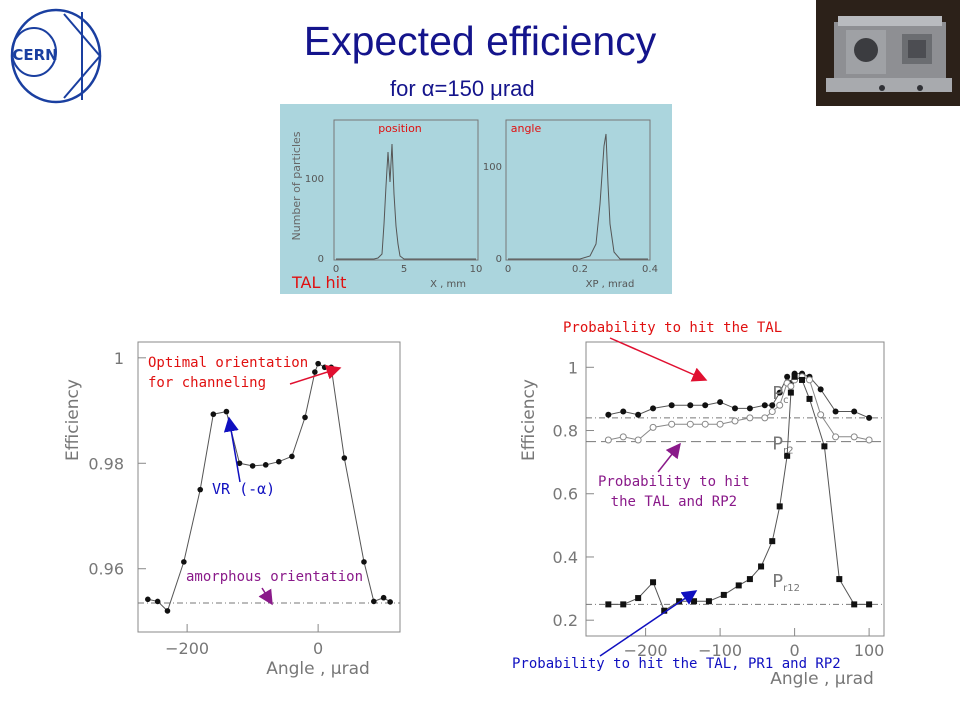 This screenshot has width=960, height=720. I want to click on annotation-optimal: Optimal orientation for channeling, so click(228, 373).